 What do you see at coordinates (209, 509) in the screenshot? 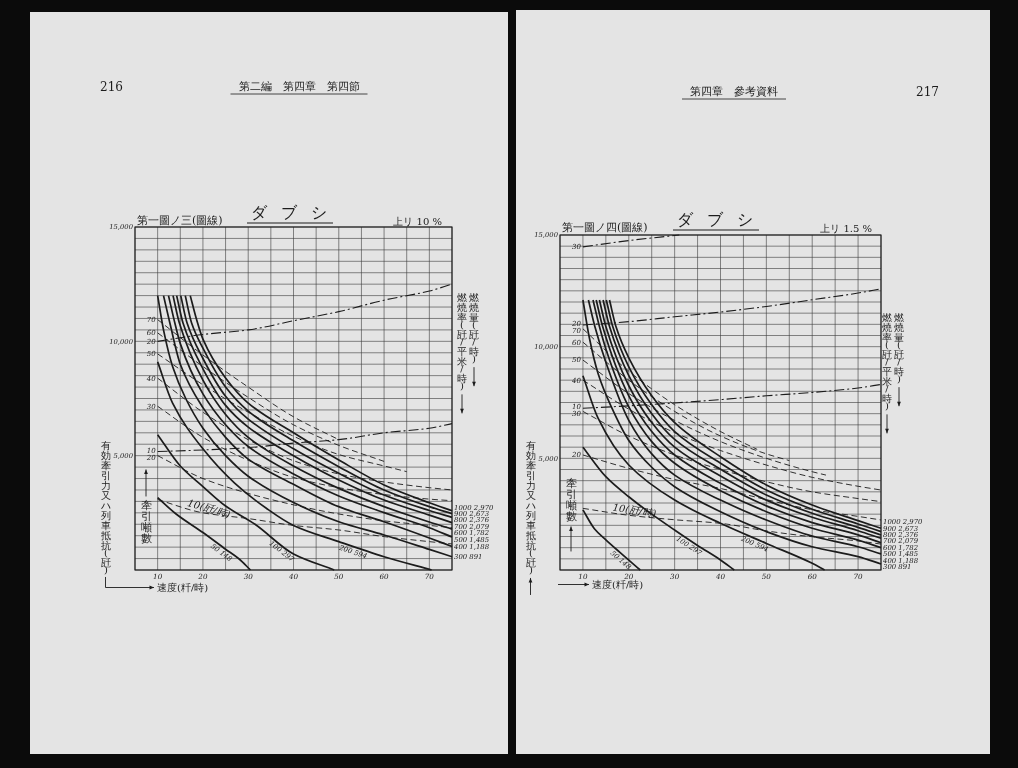
I see `text: 10(瓩/時)` at bounding box center [209, 509].